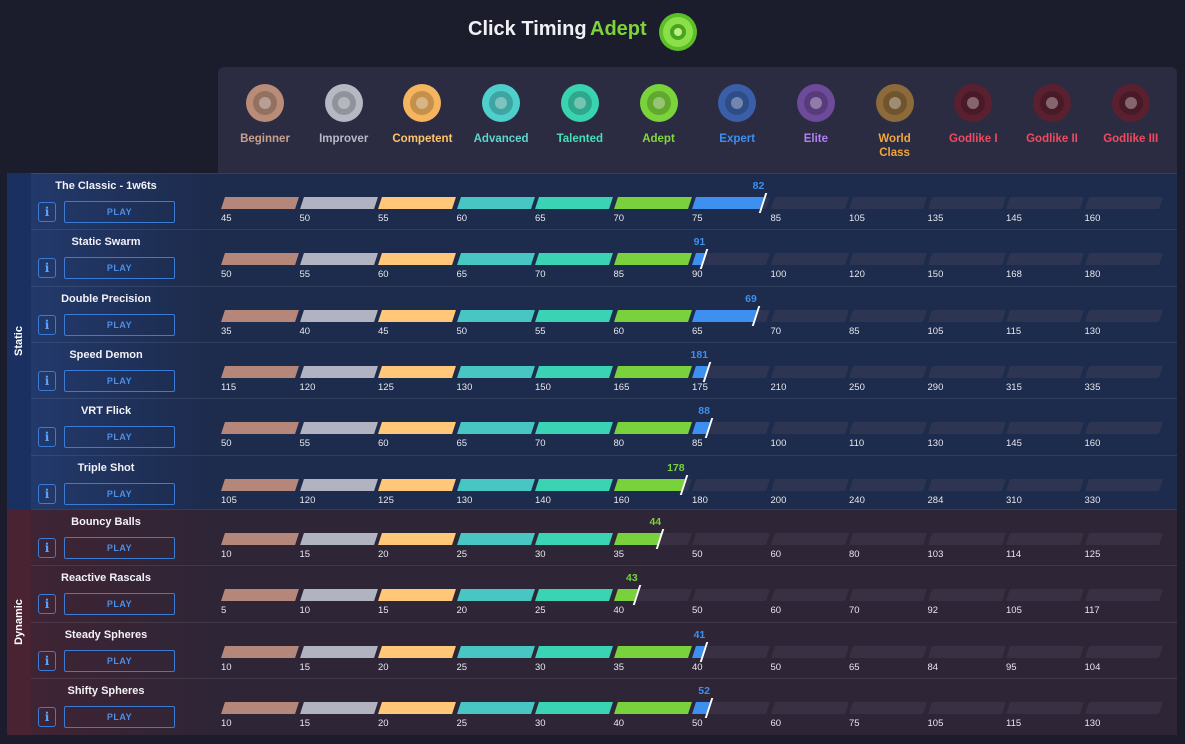 The width and height of the screenshot is (1185, 744). I want to click on adept-gem-icon, so click(658, 103).